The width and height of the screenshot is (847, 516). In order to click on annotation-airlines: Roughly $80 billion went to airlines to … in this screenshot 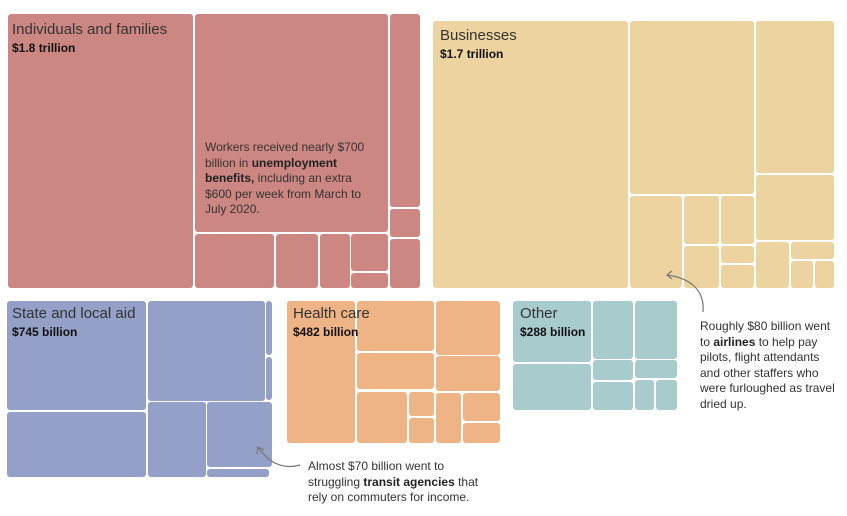, I will do `click(767, 365)`.